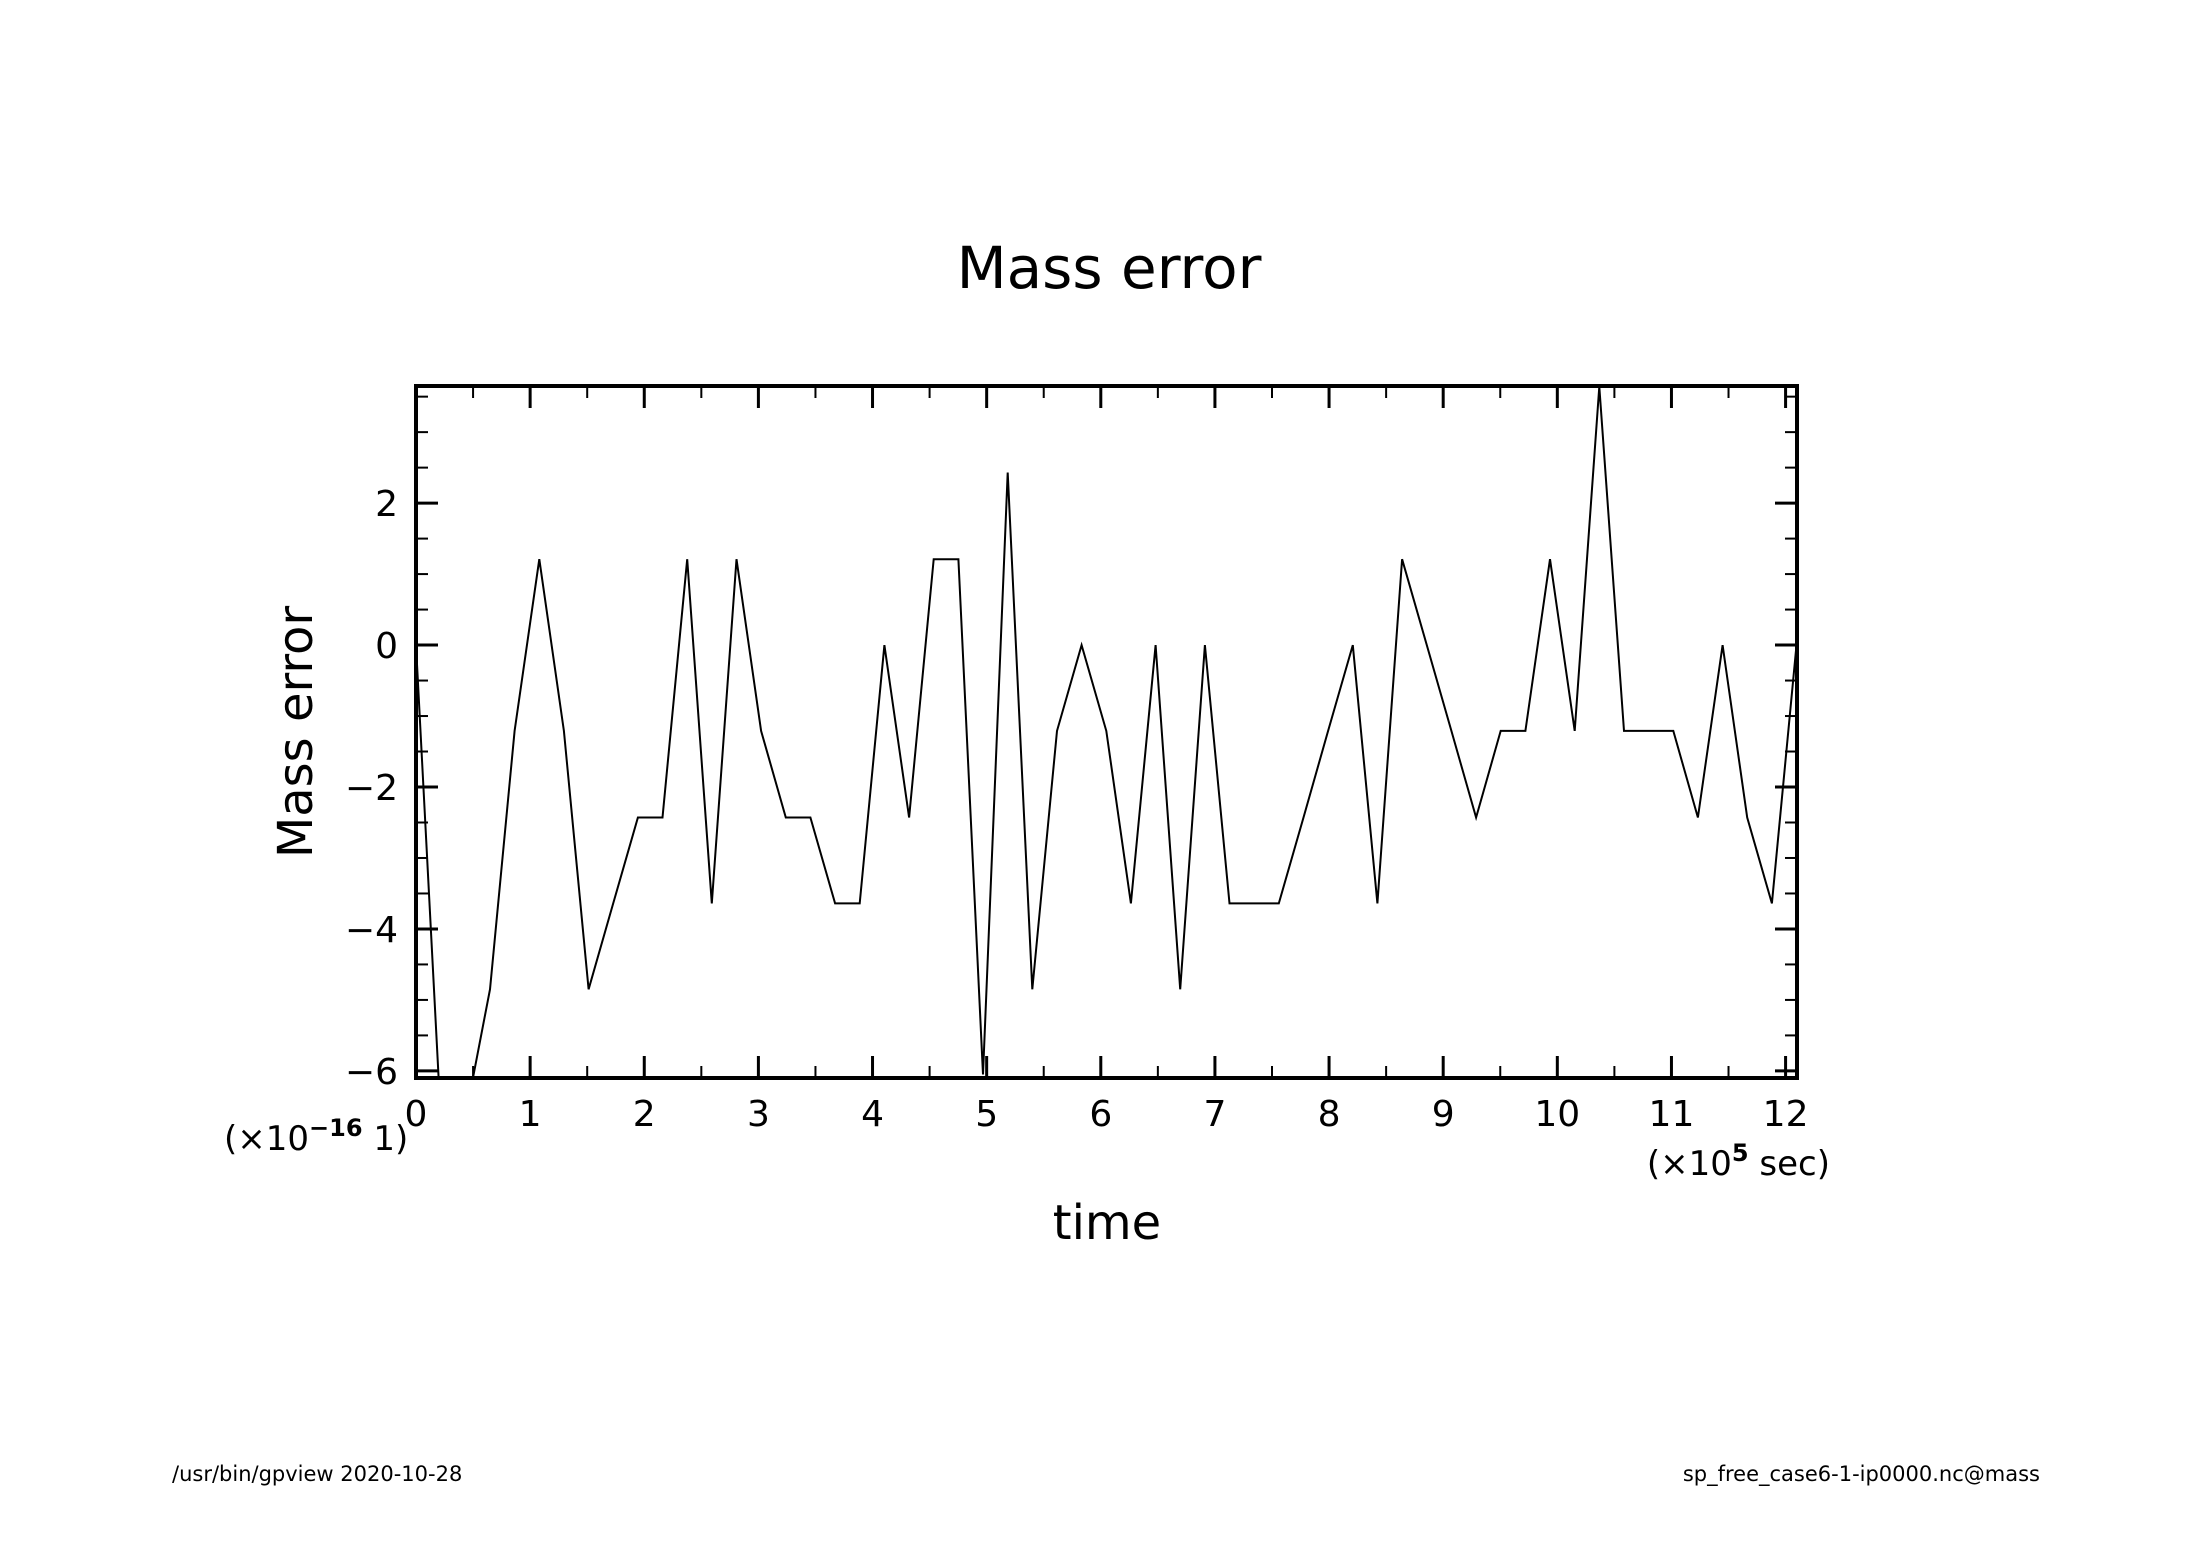  Describe the element at coordinates (386, 646) in the screenshot. I see `y-tick-label: 0` at that location.